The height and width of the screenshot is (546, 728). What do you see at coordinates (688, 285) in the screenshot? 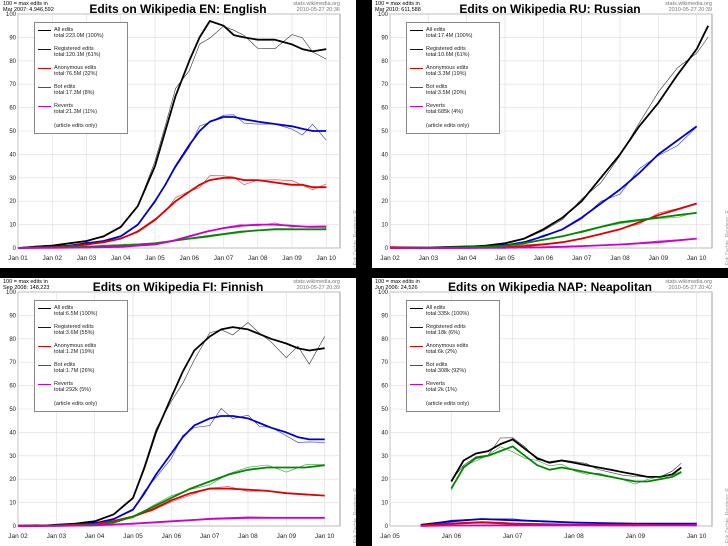
I see `header-right: stats.wikimedia.org 2010-05-27 20:42` at bounding box center [688, 285].